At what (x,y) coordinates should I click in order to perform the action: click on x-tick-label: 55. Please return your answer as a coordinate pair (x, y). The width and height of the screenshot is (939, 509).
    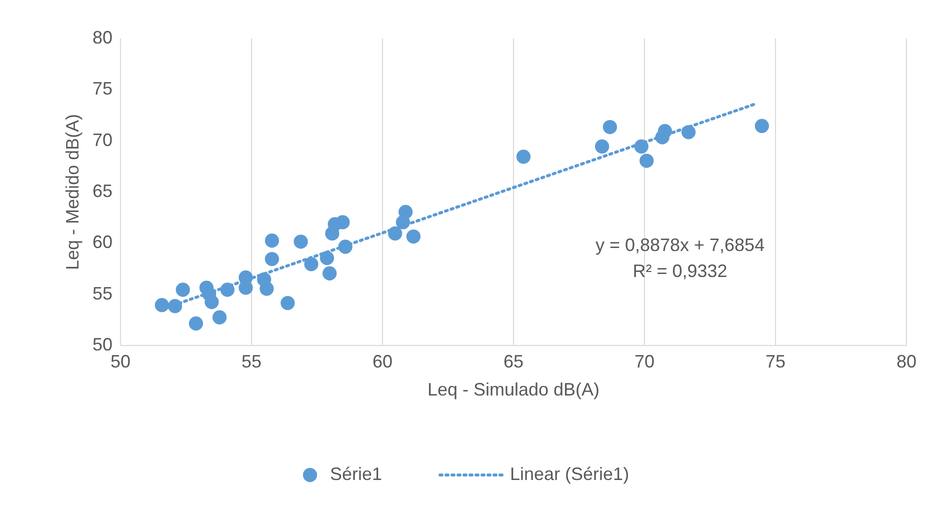
    Looking at the image, I should click on (251, 362).